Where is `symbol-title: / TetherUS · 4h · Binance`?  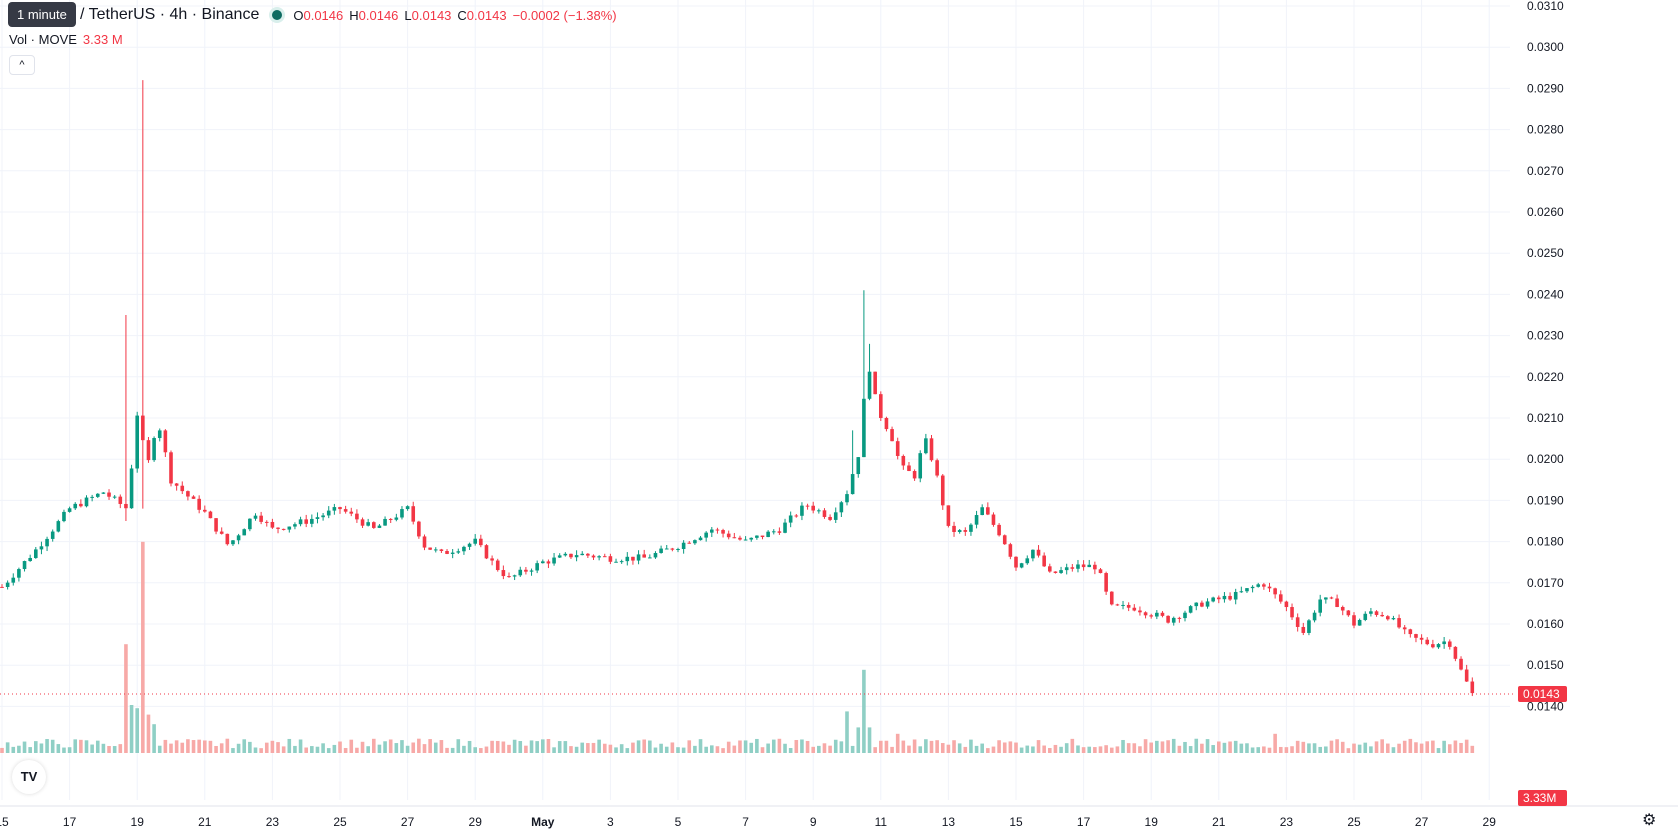
symbol-title: / TetherUS · 4h · Binance is located at coordinates (170, 14).